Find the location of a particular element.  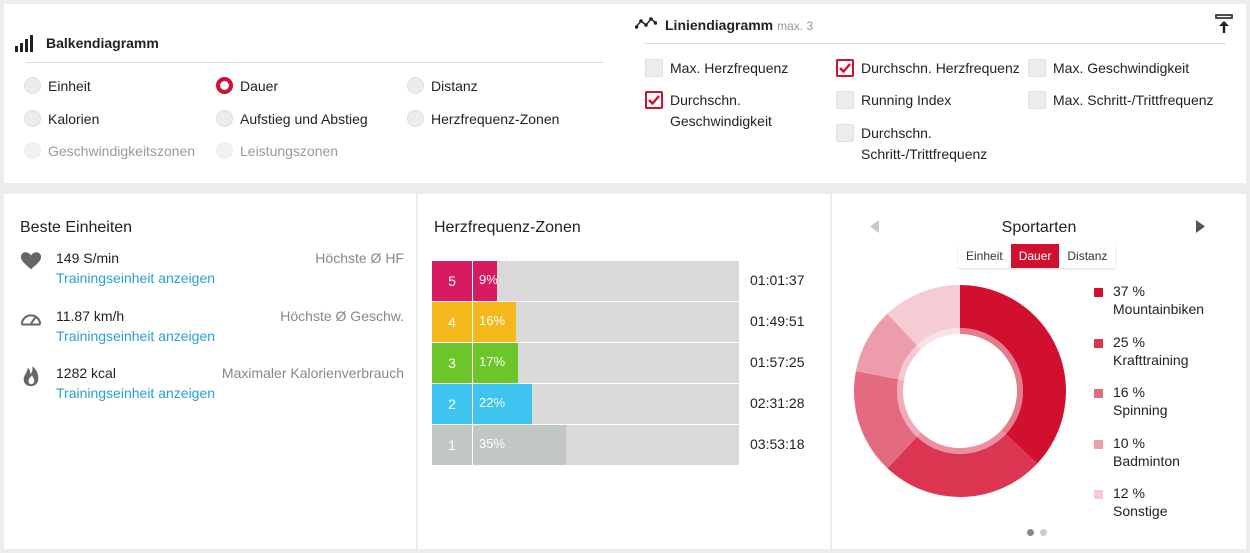

pin-icon is located at coordinates (1224, 24).